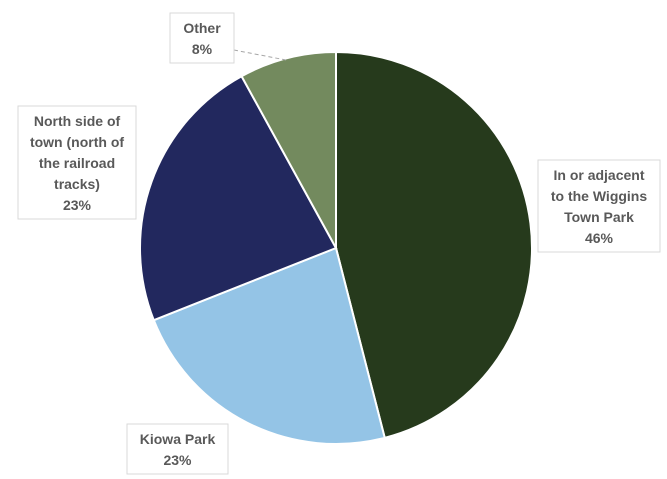  What do you see at coordinates (202, 28) in the screenshot?
I see `slice-category-label: Other` at bounding box center [202, 28].